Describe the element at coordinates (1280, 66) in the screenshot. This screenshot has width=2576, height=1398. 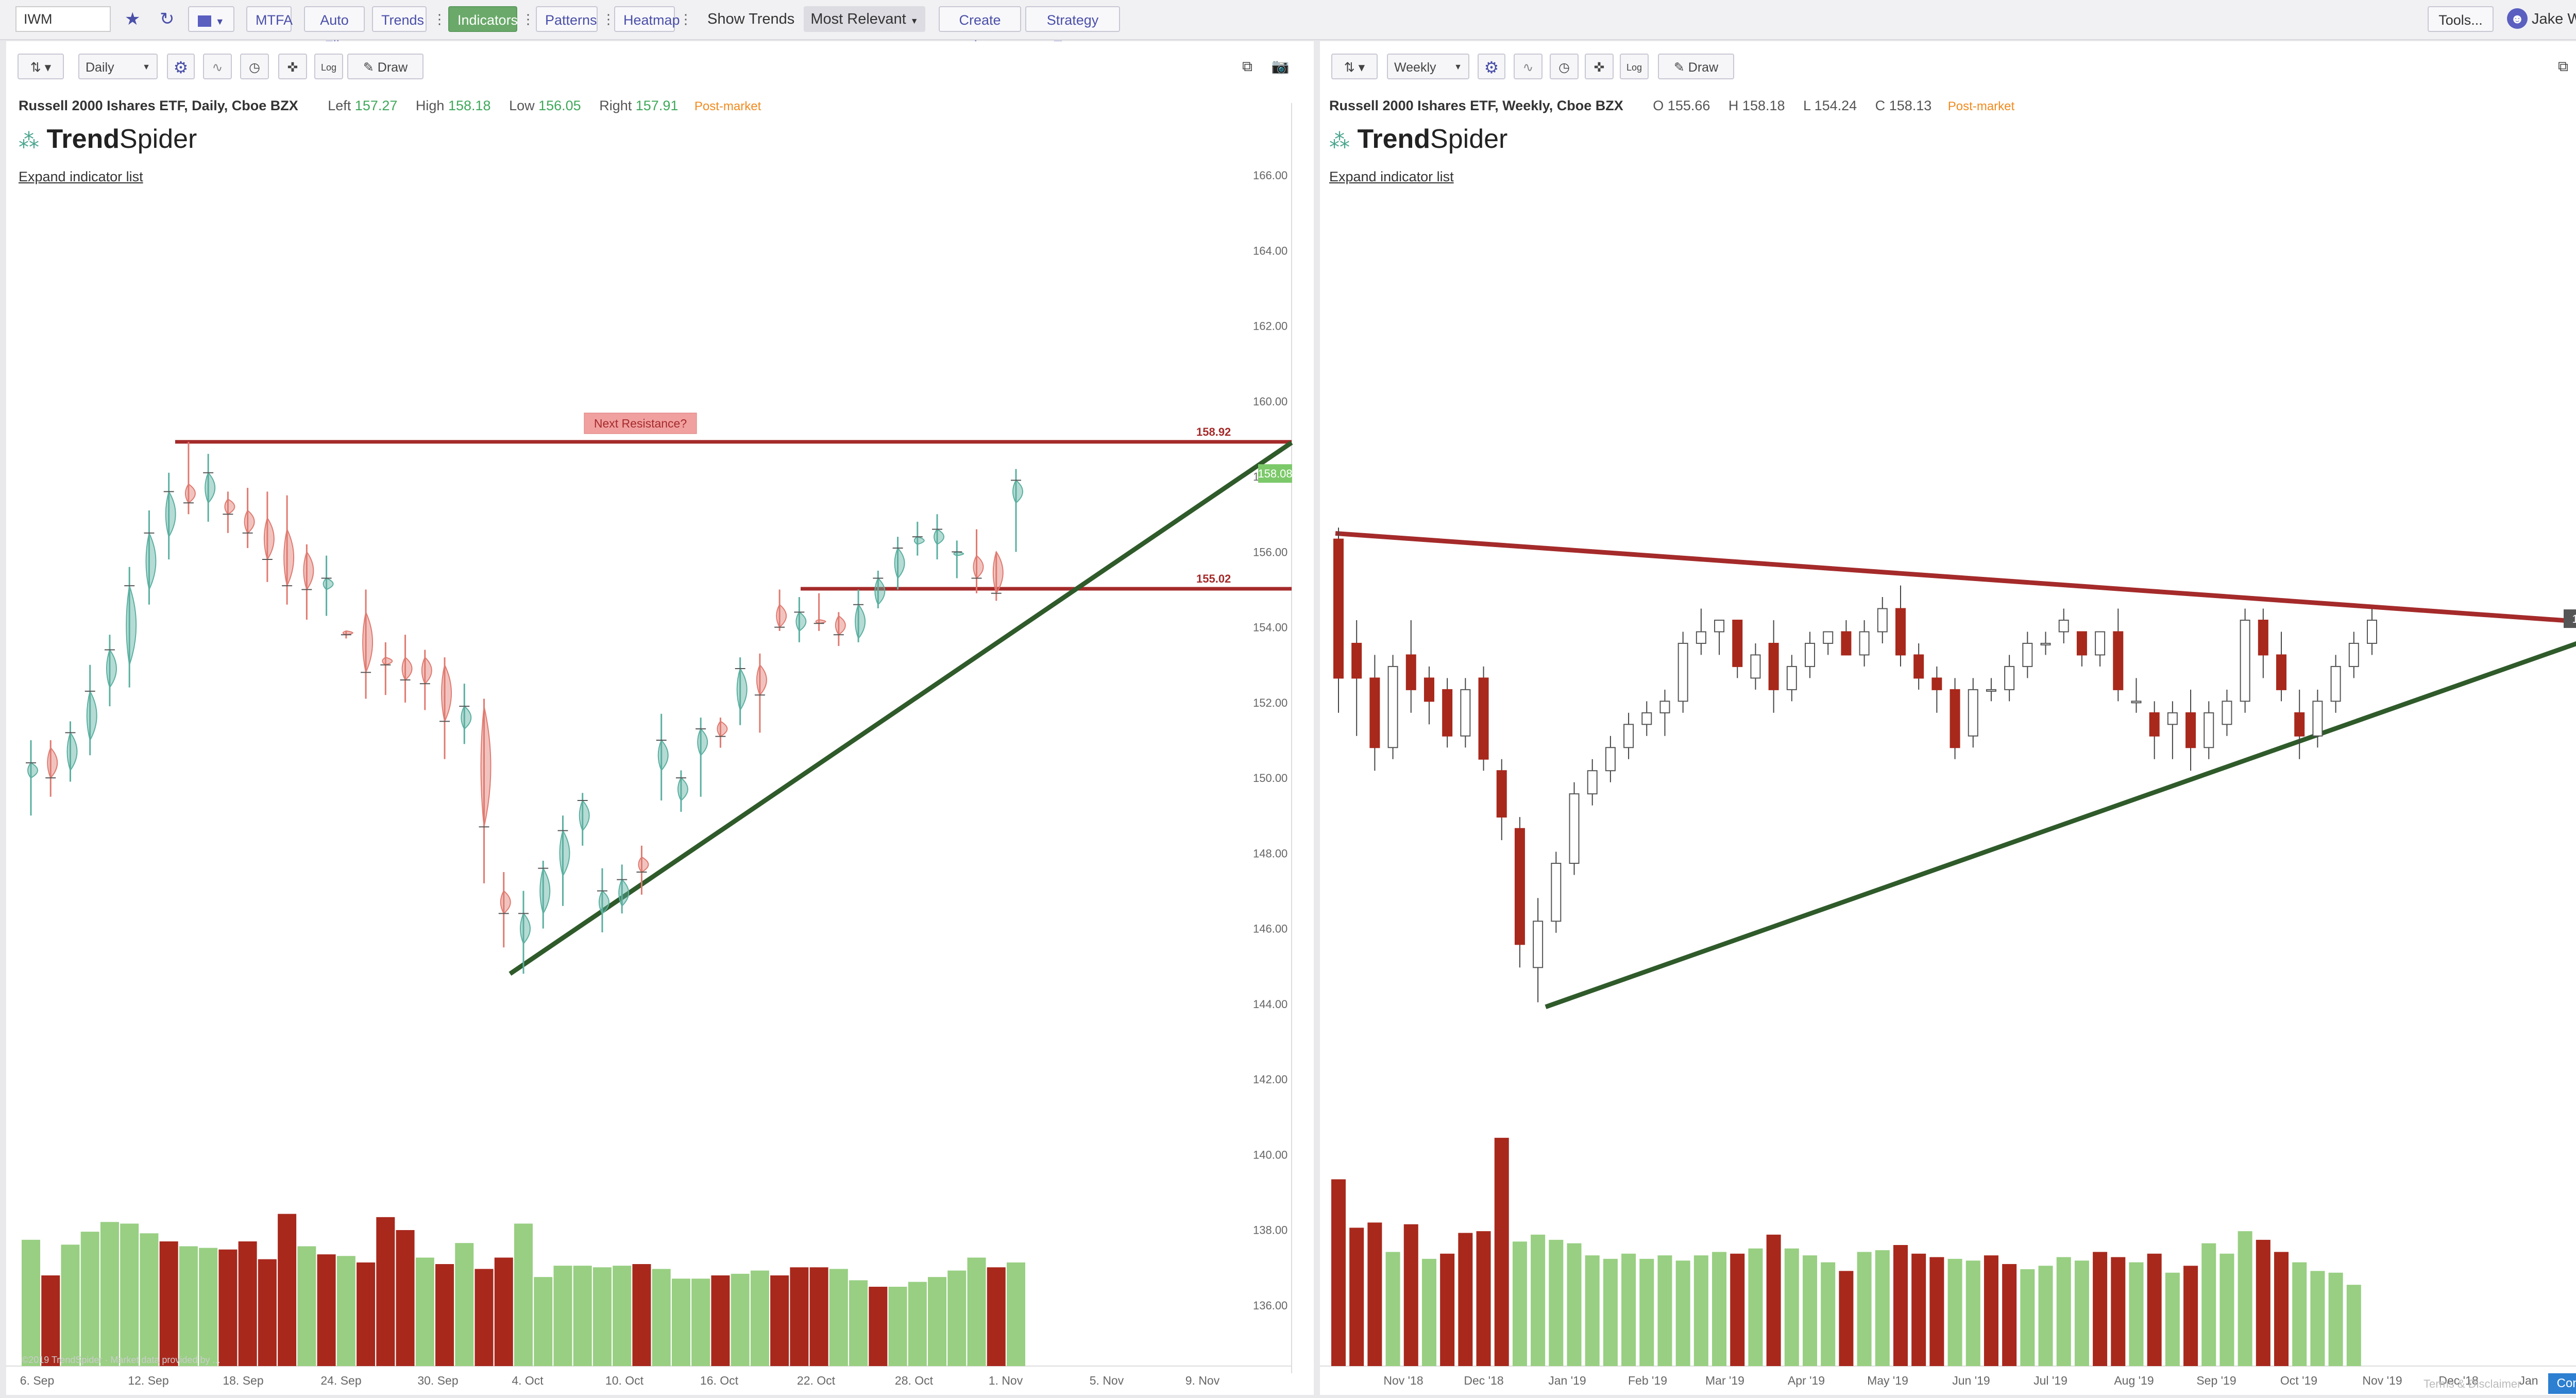
I see `camera-icon: 📷` at that location.